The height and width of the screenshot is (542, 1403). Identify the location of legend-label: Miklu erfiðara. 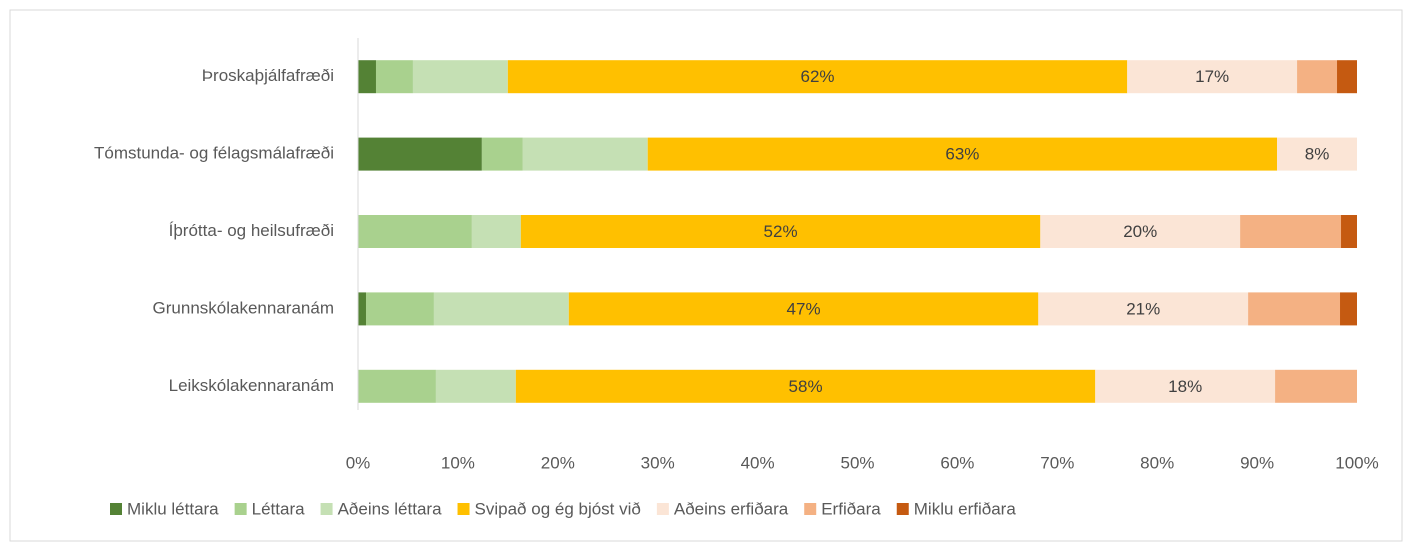
(965, 508).